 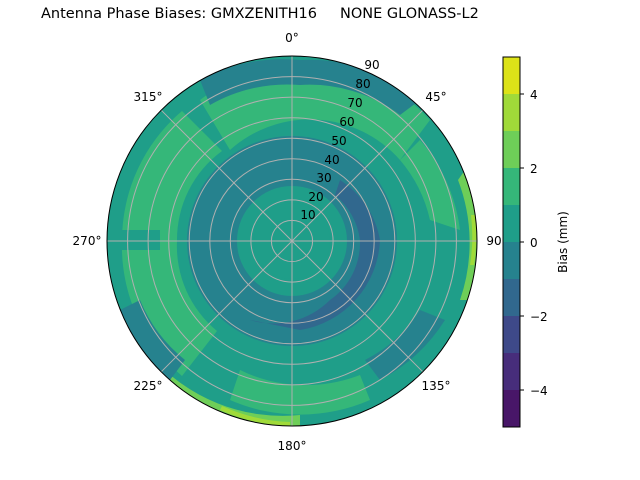 I want to click on svg-text: −4, so click(x=539, y=391).